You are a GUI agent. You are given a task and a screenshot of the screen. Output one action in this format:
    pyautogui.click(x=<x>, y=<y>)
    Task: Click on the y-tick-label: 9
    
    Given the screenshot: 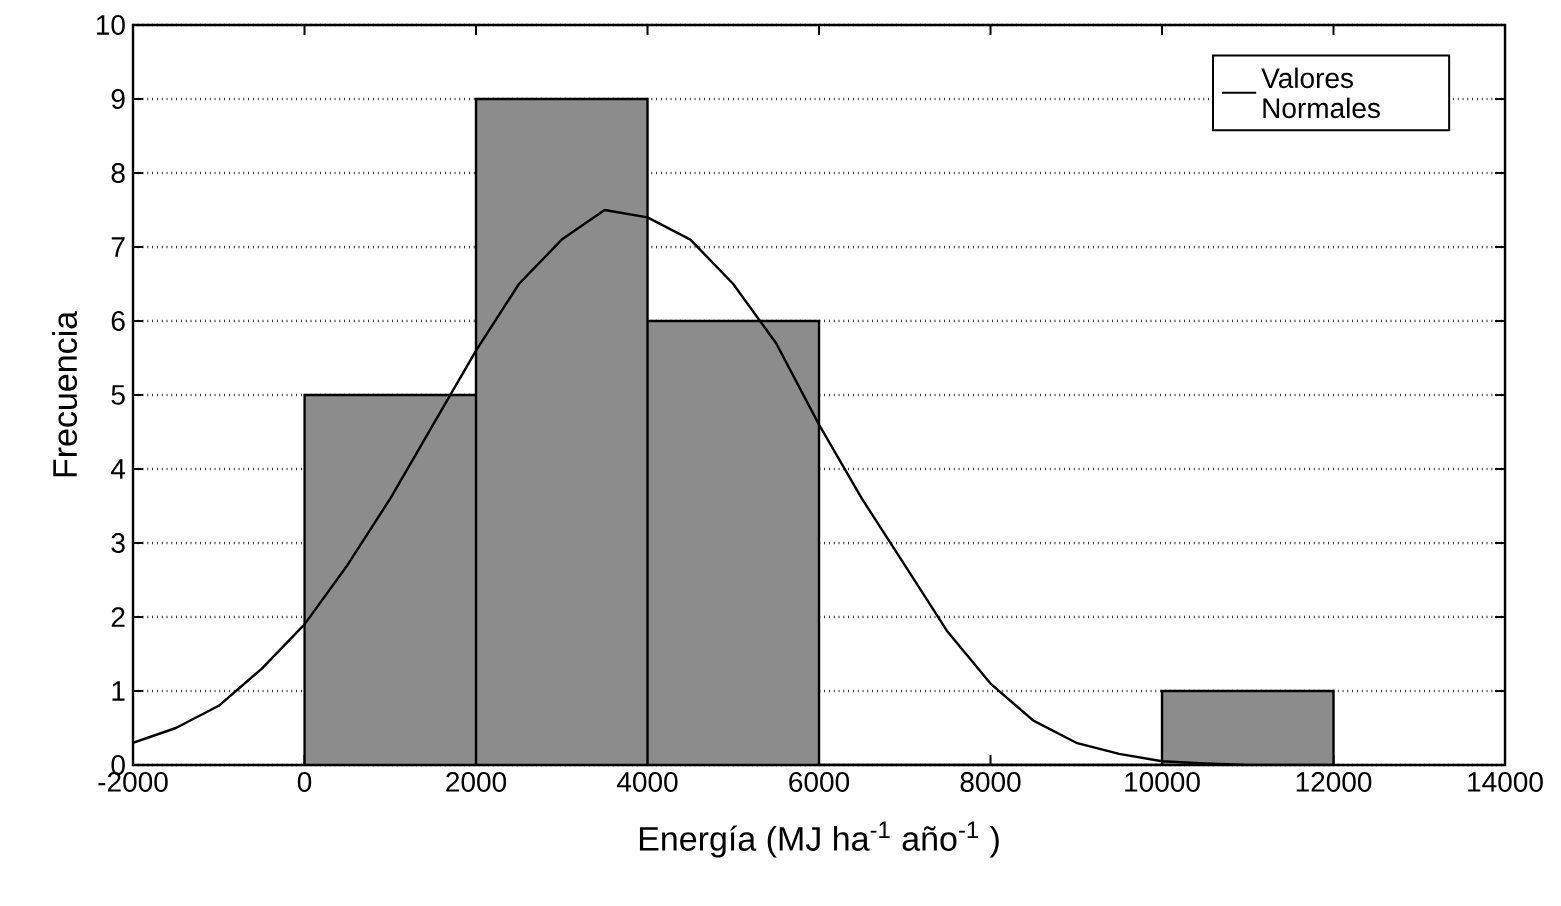 What is the action you would take?
    pyautogui.click(x=118, y=99)
    